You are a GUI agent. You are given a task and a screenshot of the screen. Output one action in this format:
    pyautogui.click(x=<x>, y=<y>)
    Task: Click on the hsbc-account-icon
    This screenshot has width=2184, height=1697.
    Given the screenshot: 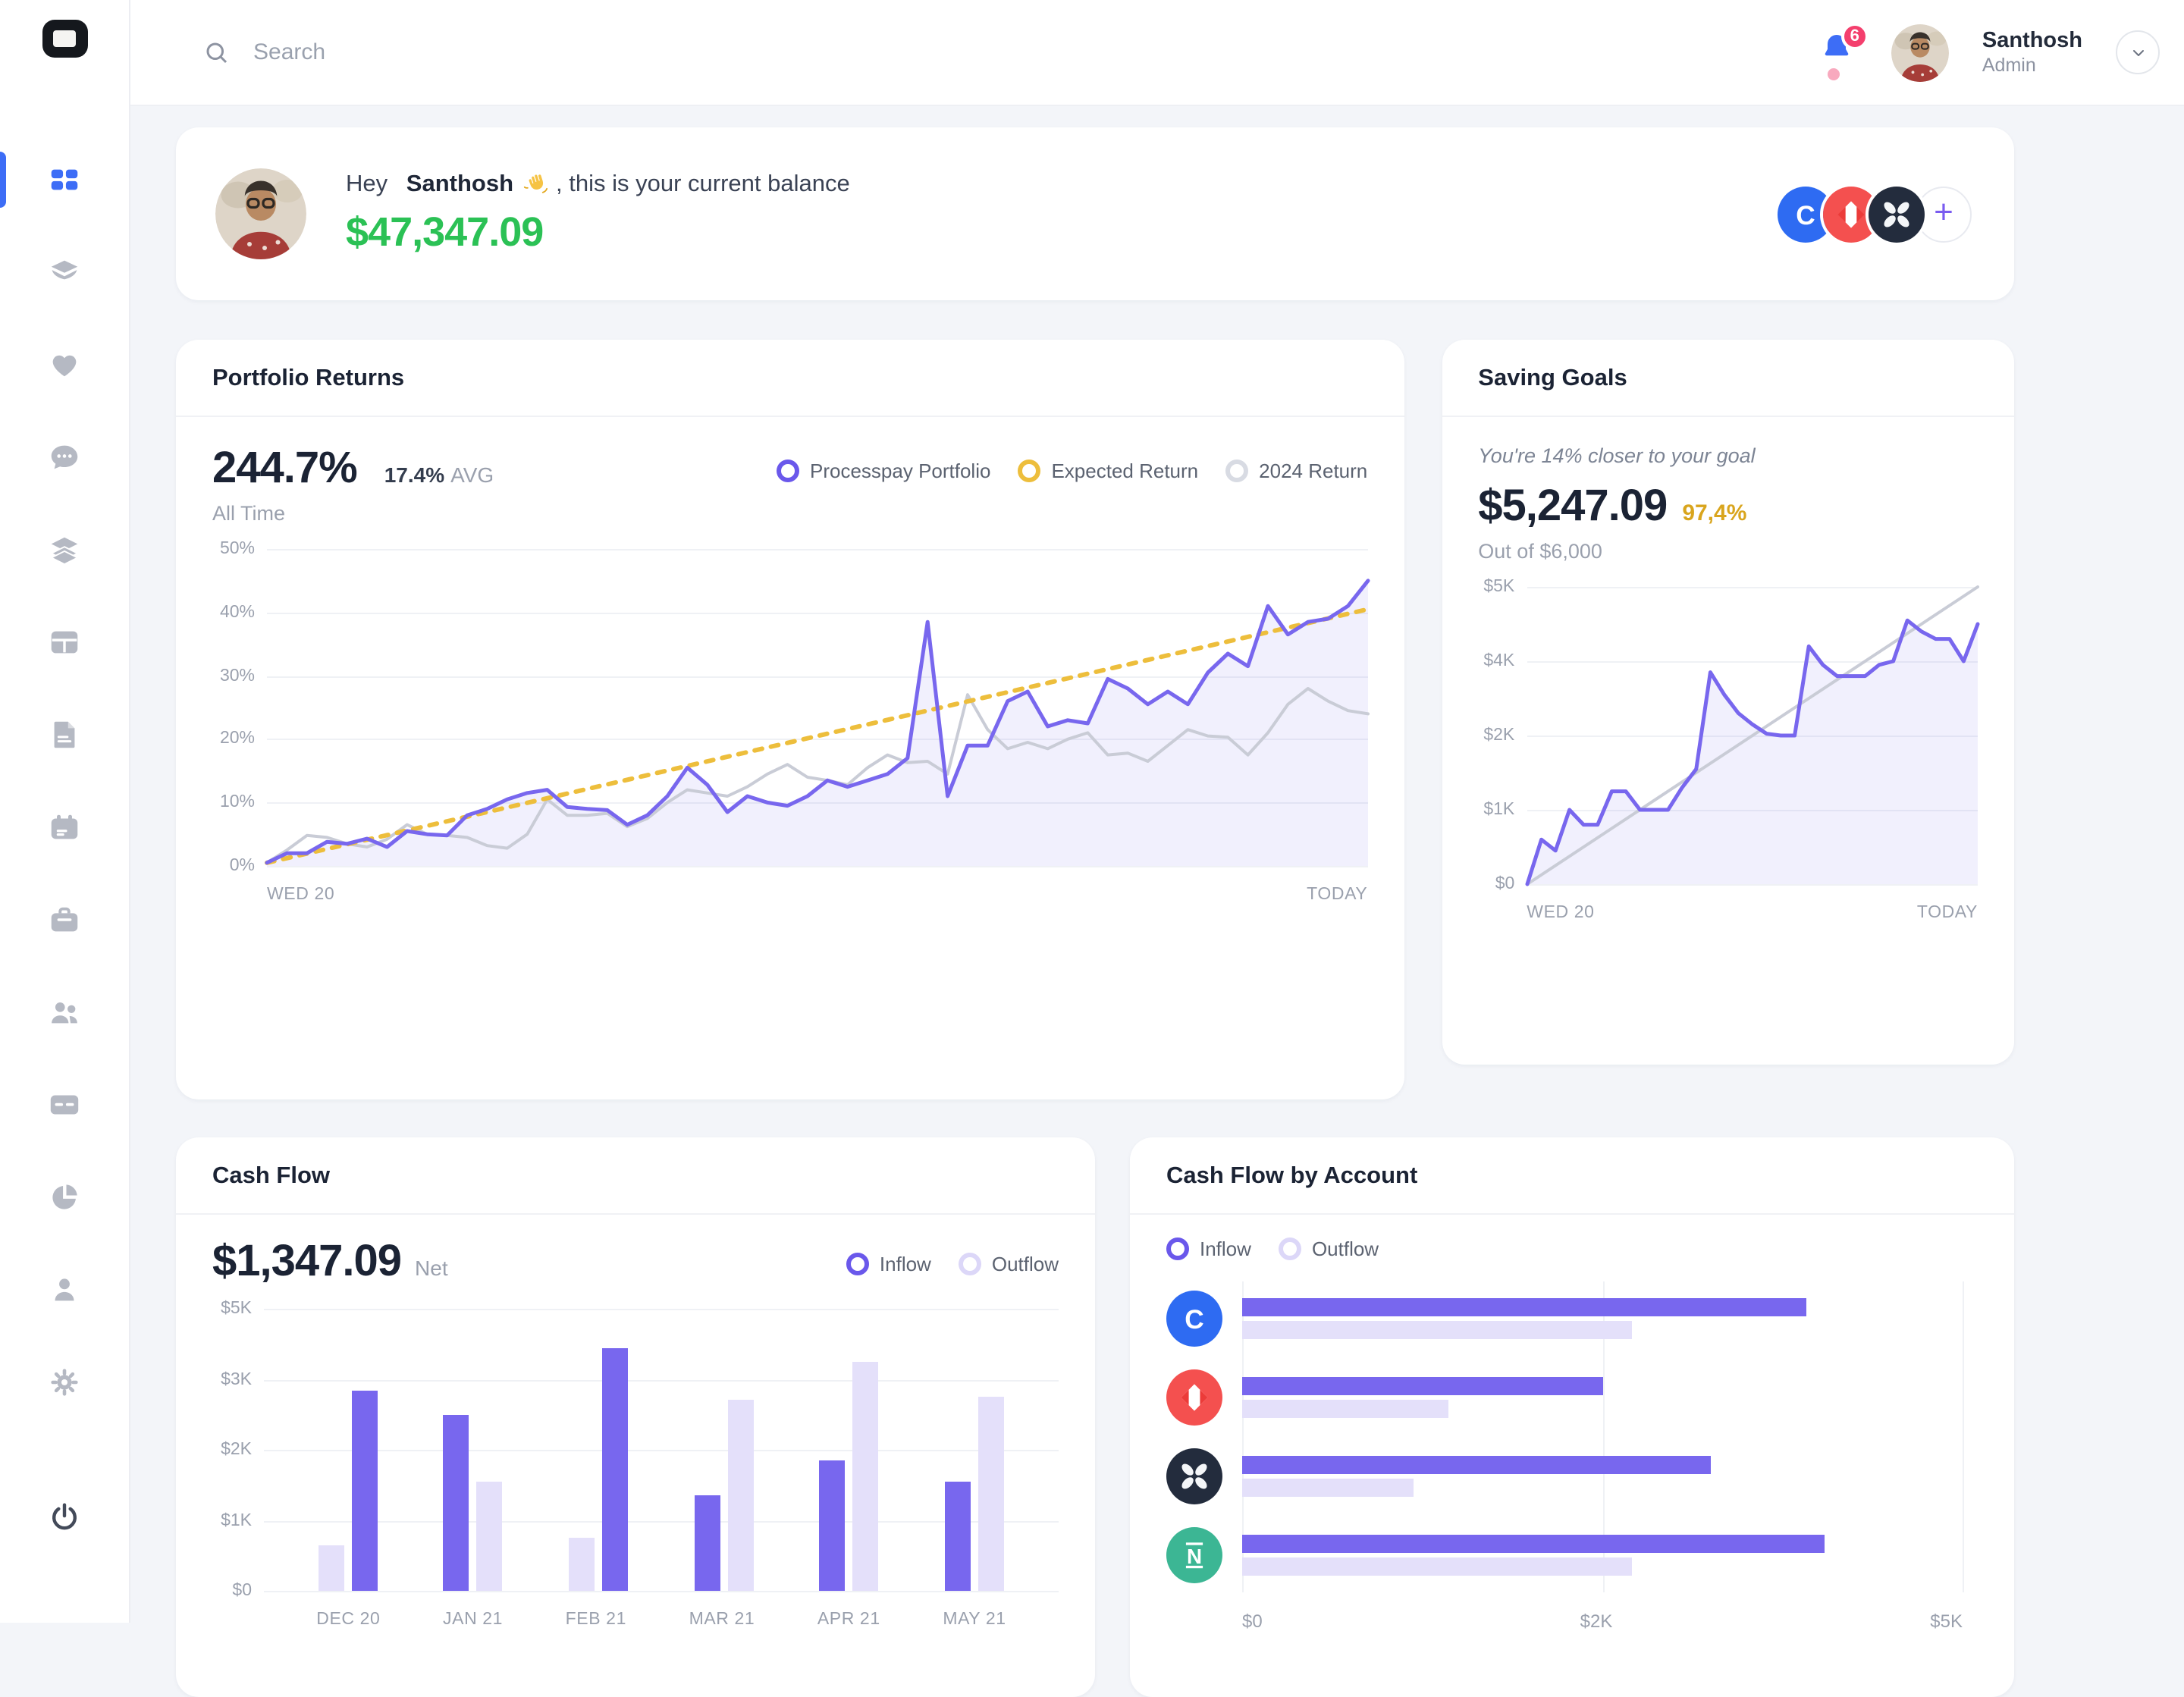 What is the action you would take?
    pyautogui.click(x=1194, y=1398)
    